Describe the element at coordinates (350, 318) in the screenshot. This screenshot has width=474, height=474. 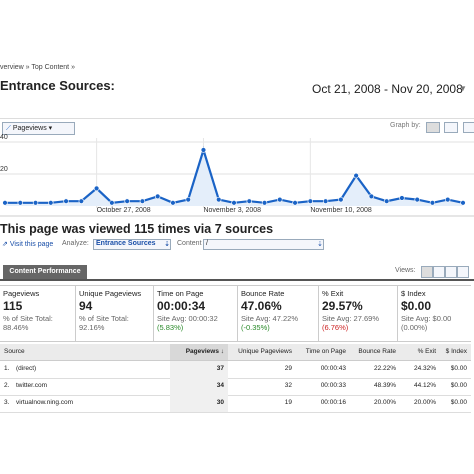
I see `scorecard-note: Site Avg: 27.69%` at that location.